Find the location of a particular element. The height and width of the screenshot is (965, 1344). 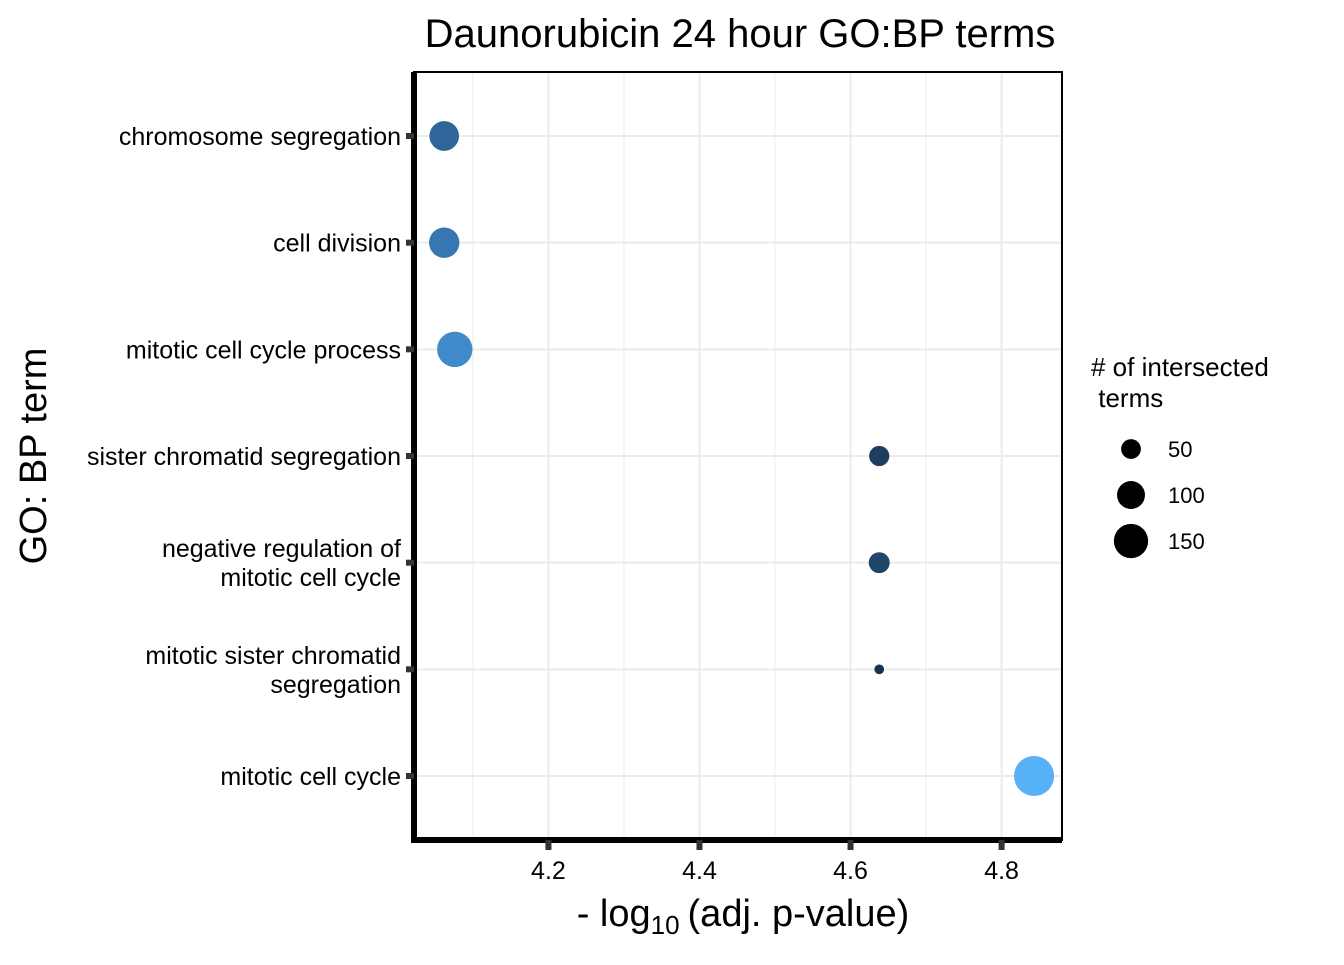

y-tick-label: chromosome segregation is located at coordinates (260, 137).